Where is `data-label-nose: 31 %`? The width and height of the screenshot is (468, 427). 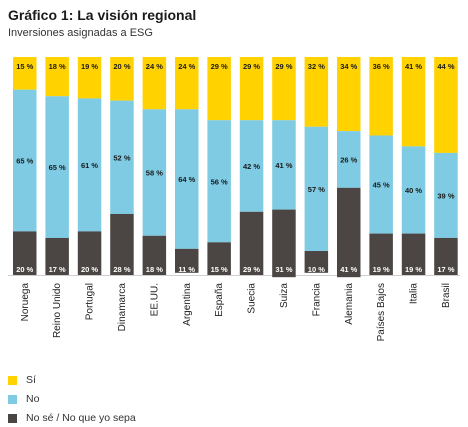
data-label-nose: 31 % is located at coordinates (283, 269).